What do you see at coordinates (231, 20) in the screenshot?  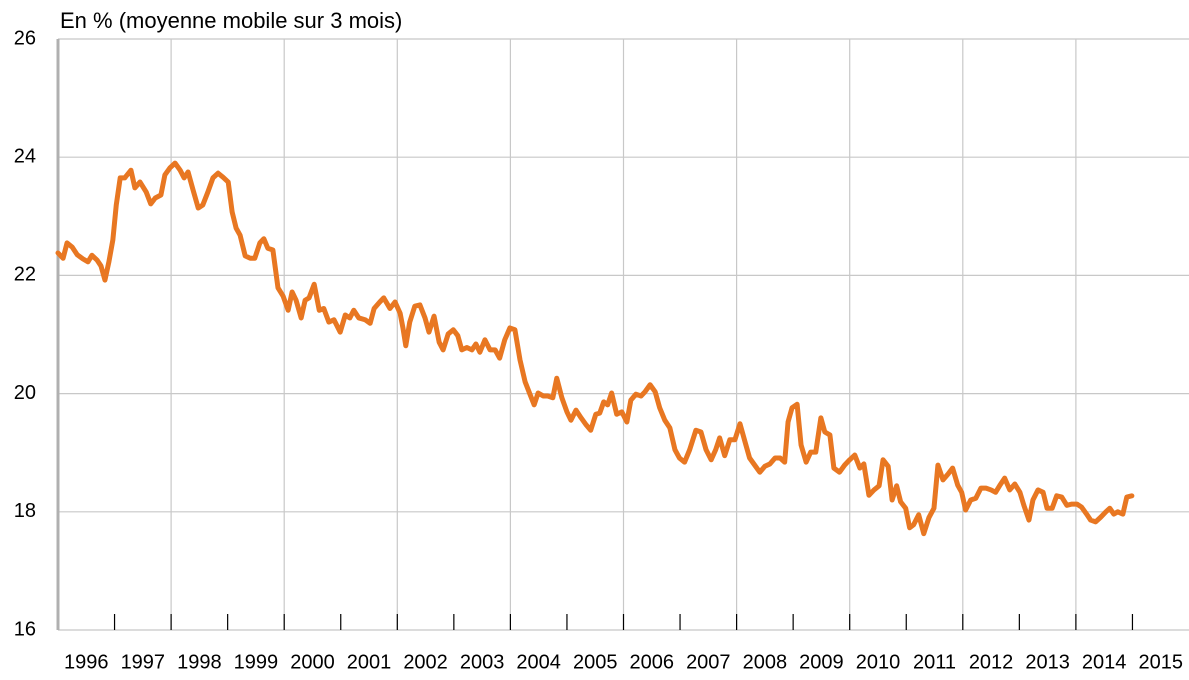 I see `chart-title: En % (moyenne mobile sur 3 mois)` at bounding box center [231, 20].